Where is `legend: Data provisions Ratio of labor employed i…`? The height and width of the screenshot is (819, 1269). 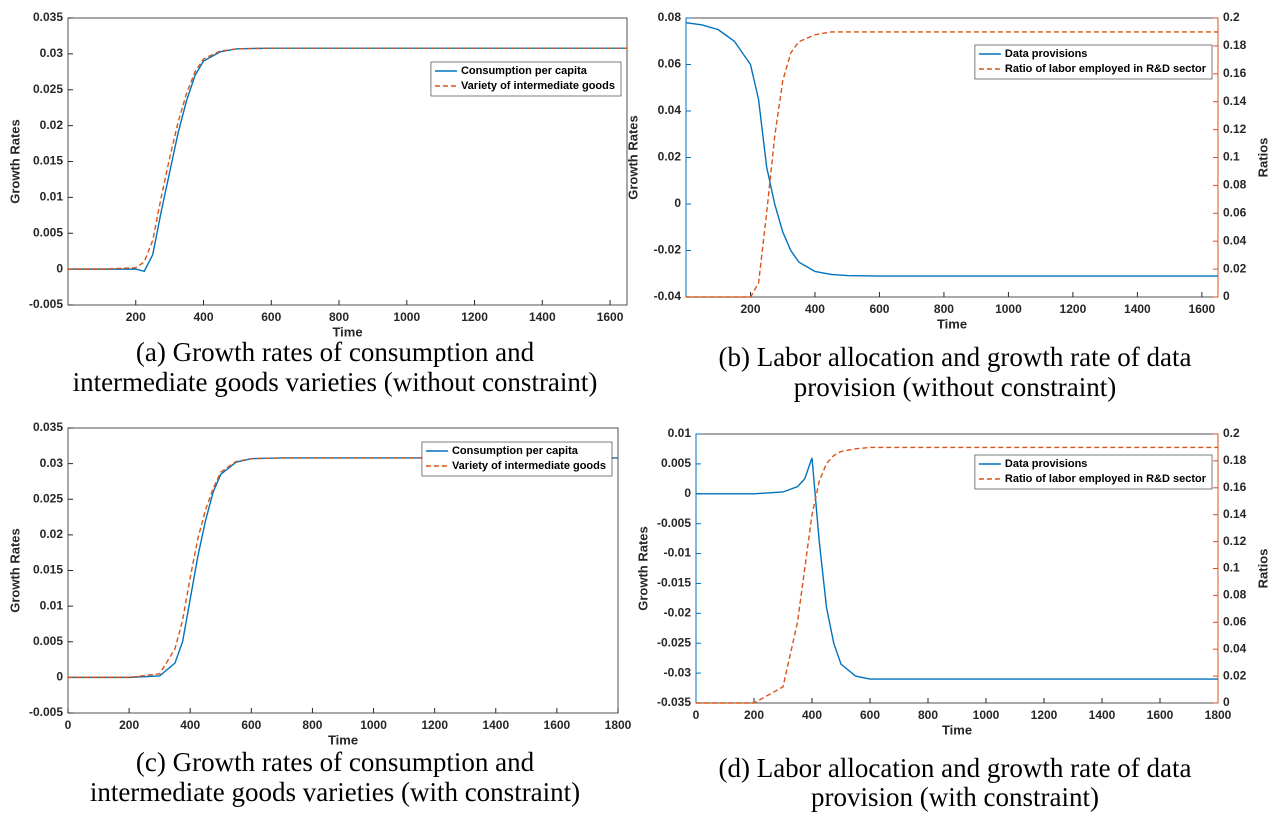
legend: Data provisions Ratio of labor employed i… is located at coordinates (1093, 62).